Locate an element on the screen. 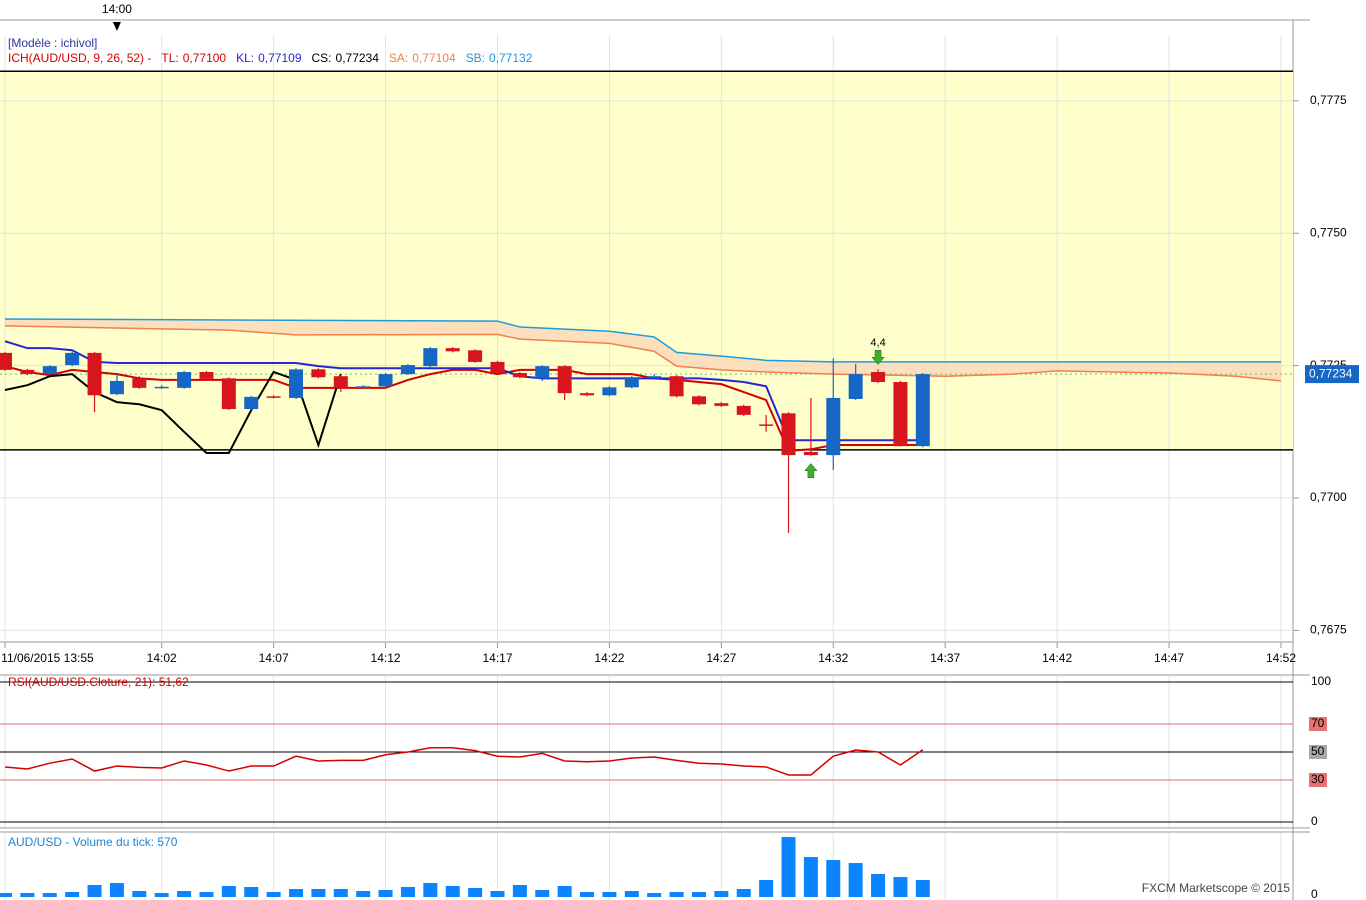  signal-label: 4,4 is located at coordinates (877, 343).